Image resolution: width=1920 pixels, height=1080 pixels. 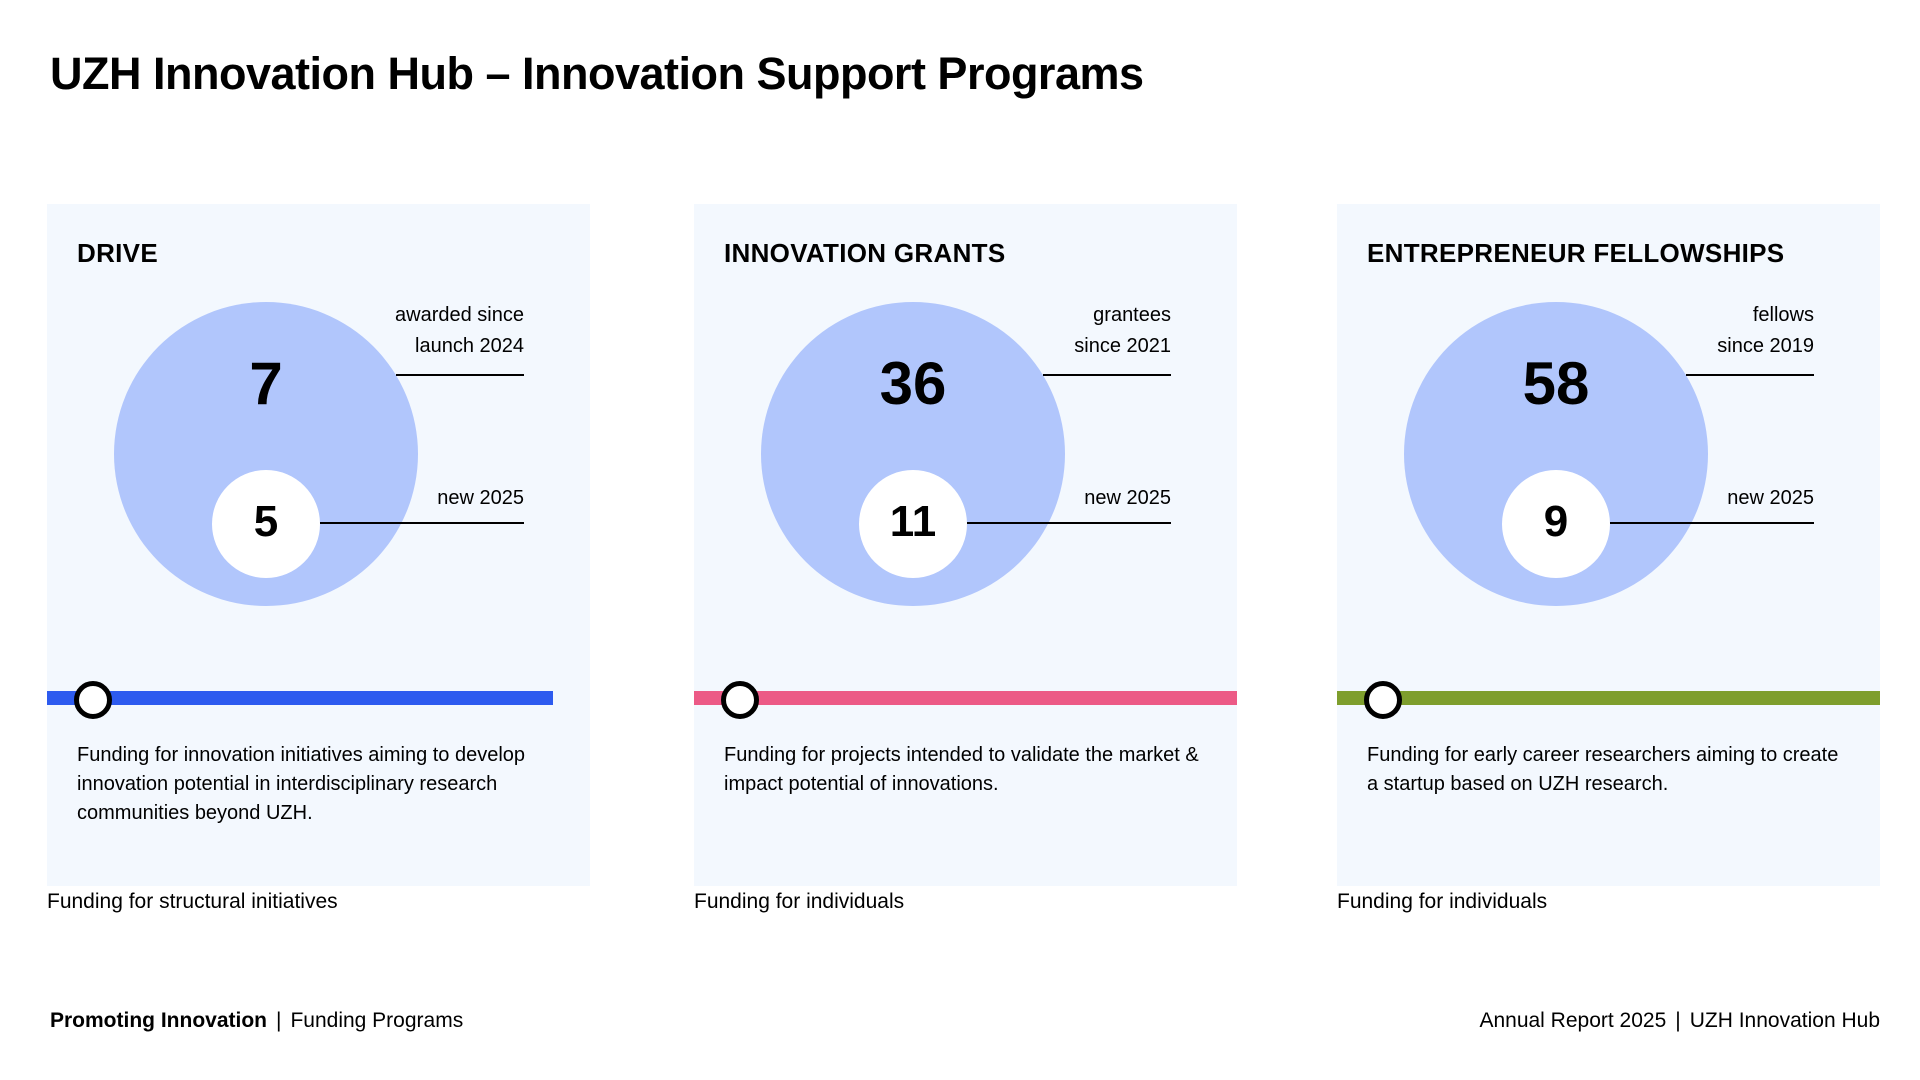 What do you see at coordinates (459, 315) in the screenshot?
I see `total-label-line-1: awarded since` at bounding box center [459, 315].